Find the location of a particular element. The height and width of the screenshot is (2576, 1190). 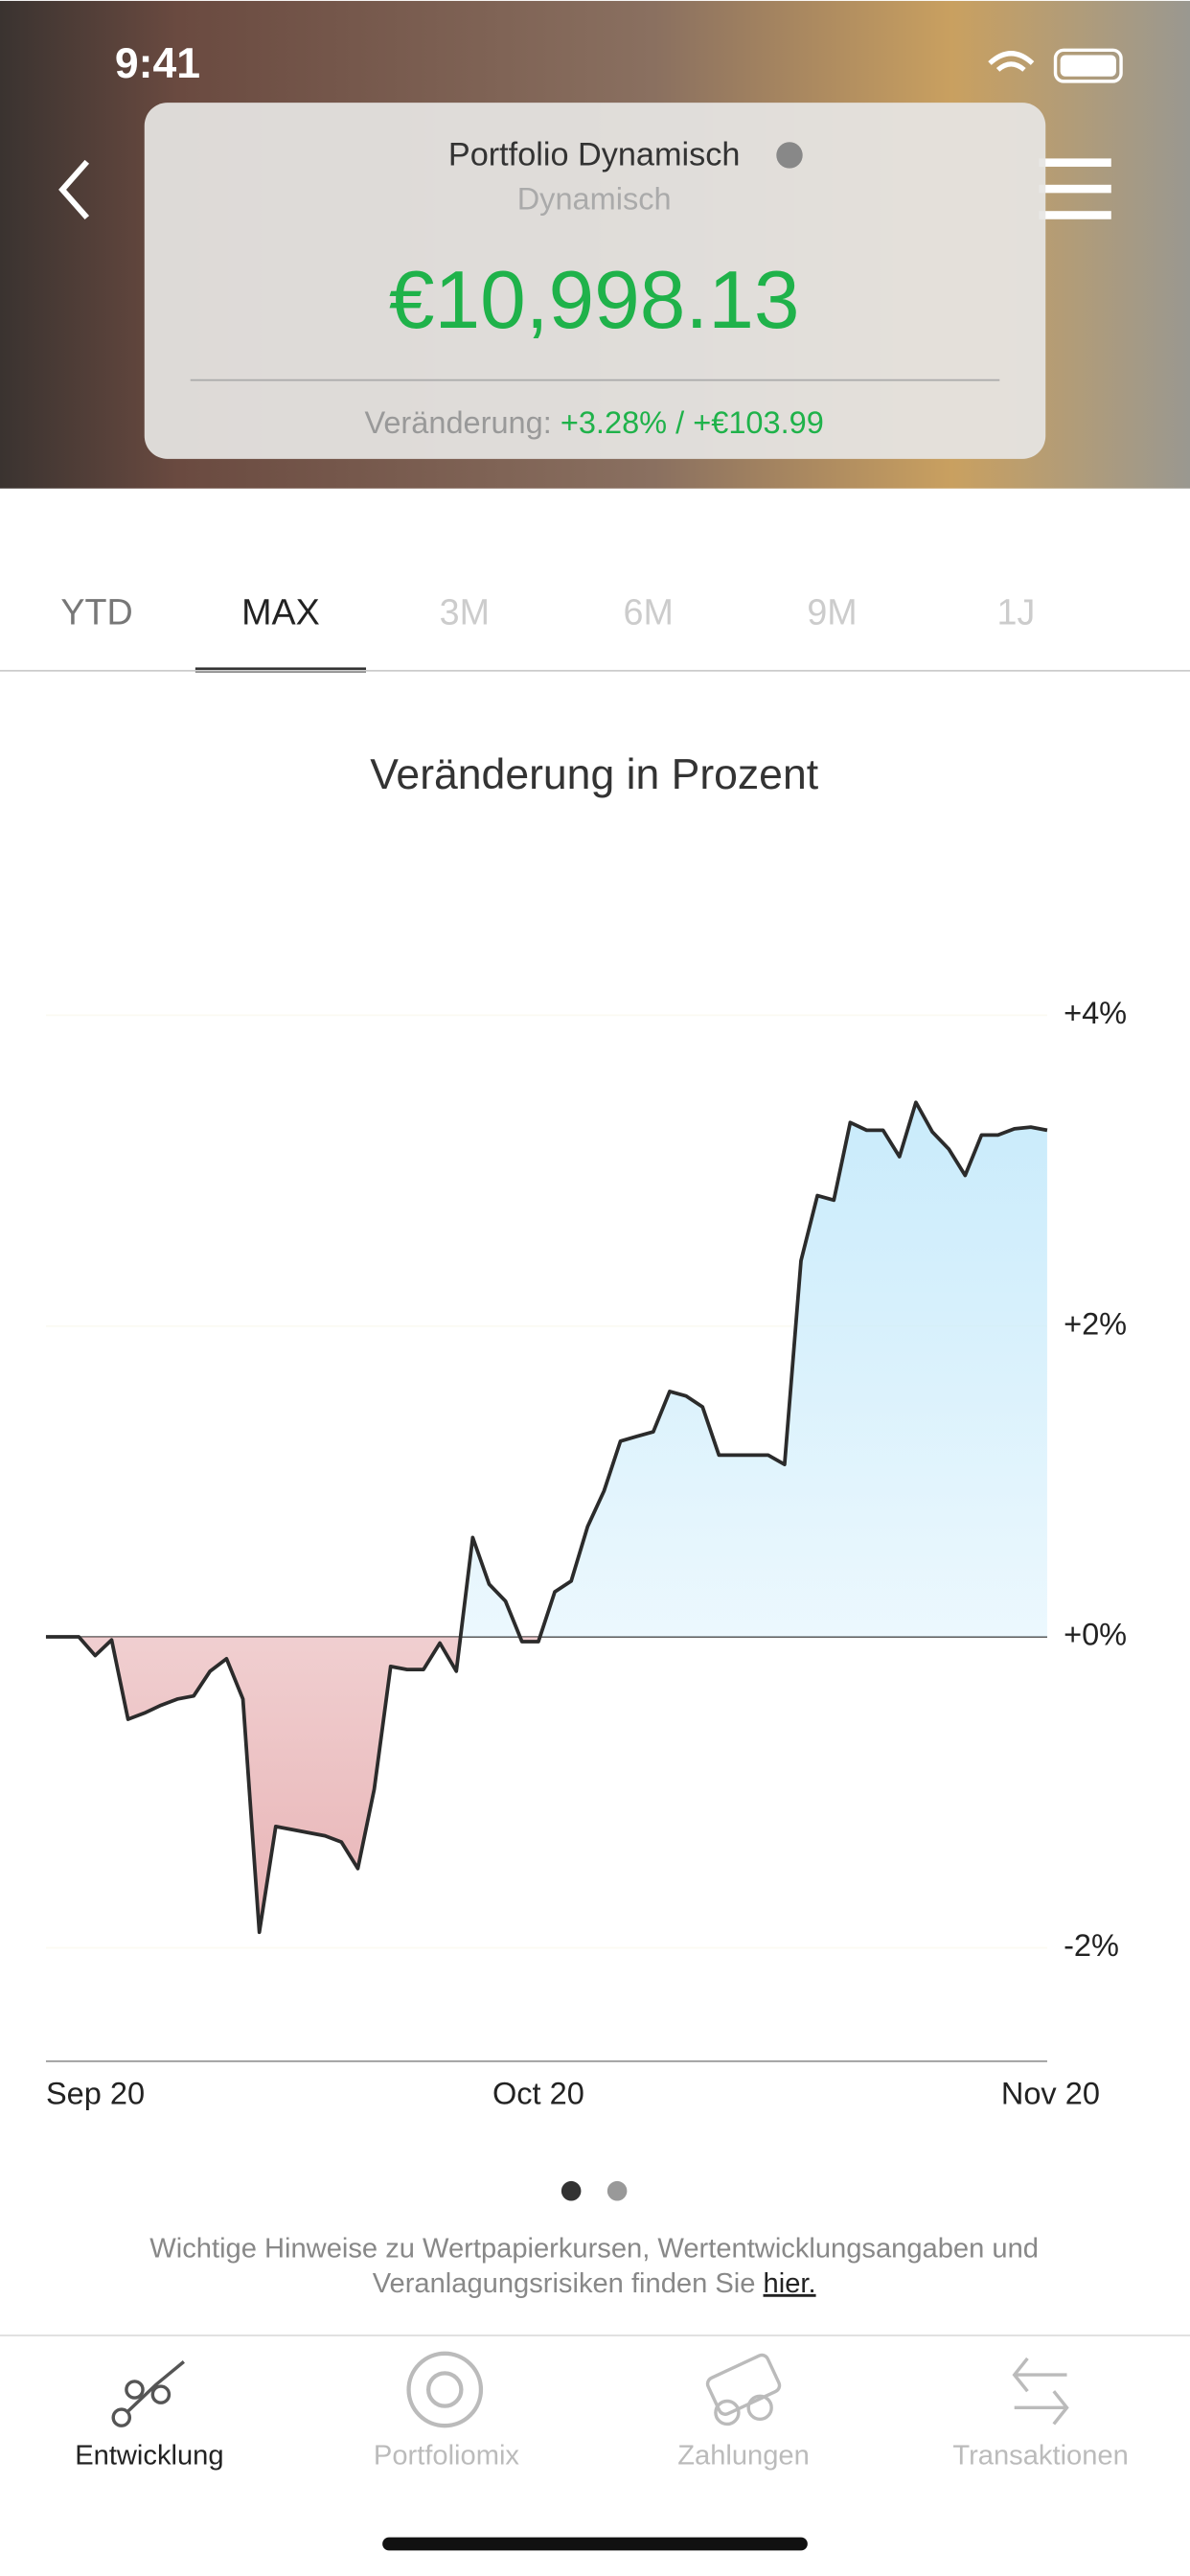

nav-label: Transaktionen is located at coordinates (1040, 2455).